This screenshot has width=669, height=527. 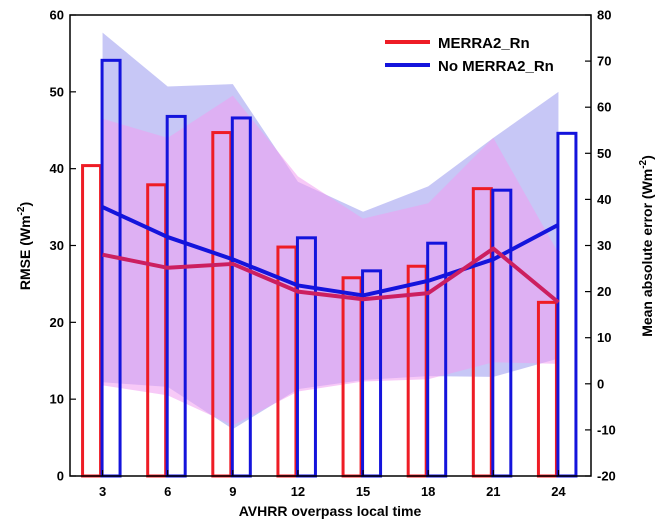 What do you see at coordinates (167, 491) in the screenshot?
I see `x-tick-label: 6` at bounding box center [167, 491].